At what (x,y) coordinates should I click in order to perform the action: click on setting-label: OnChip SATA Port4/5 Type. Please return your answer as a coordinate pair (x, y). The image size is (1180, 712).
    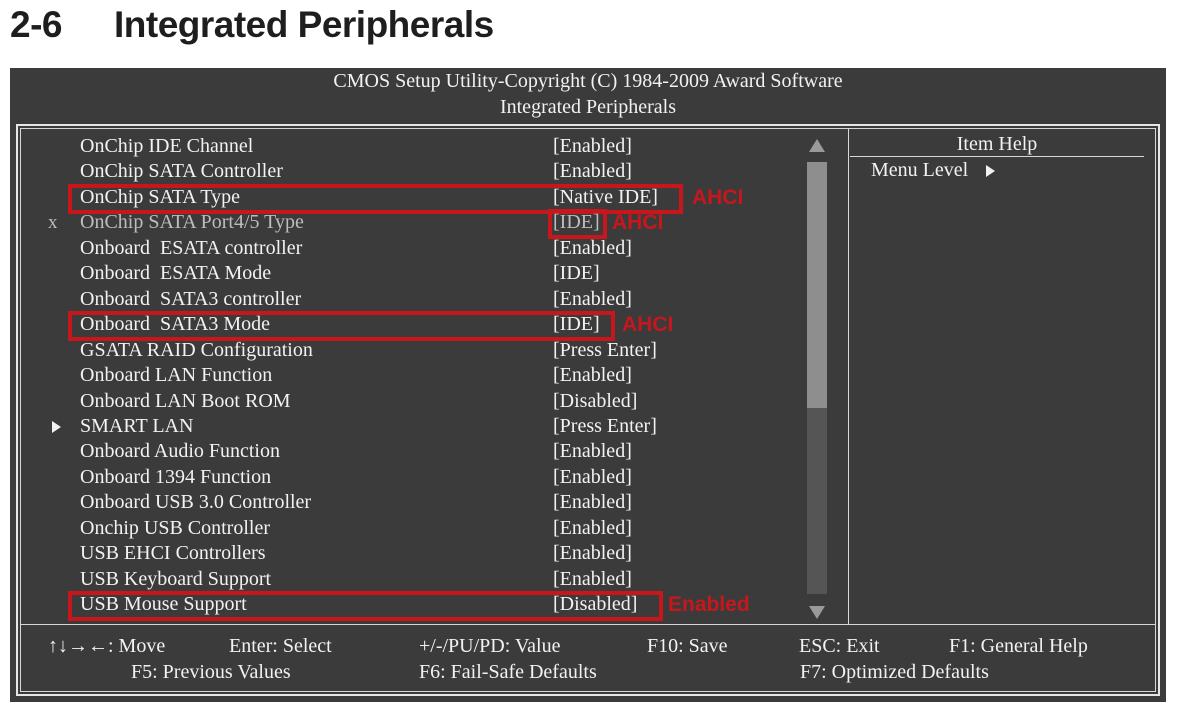
    Looking at the image, I should click on (192, 222).